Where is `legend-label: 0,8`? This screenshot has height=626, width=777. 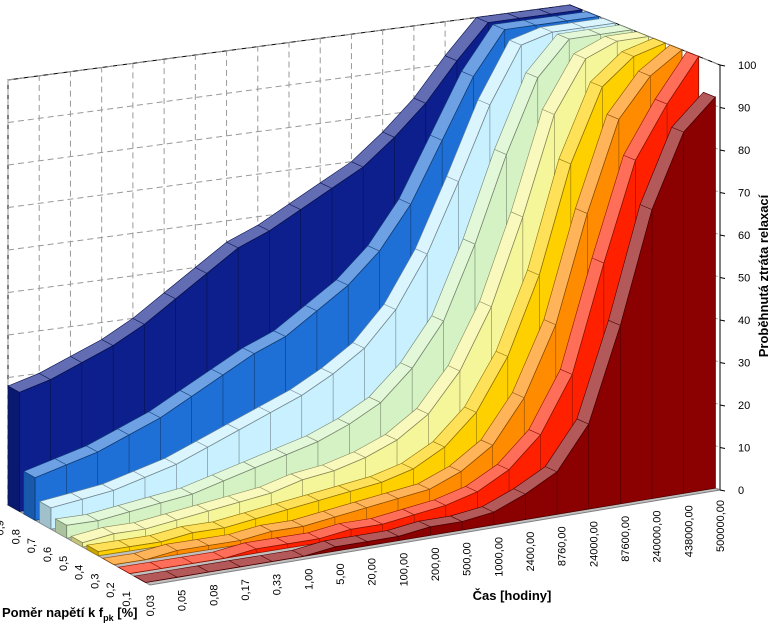 legend-label: 0,8 is located at coordinates (16, 536).